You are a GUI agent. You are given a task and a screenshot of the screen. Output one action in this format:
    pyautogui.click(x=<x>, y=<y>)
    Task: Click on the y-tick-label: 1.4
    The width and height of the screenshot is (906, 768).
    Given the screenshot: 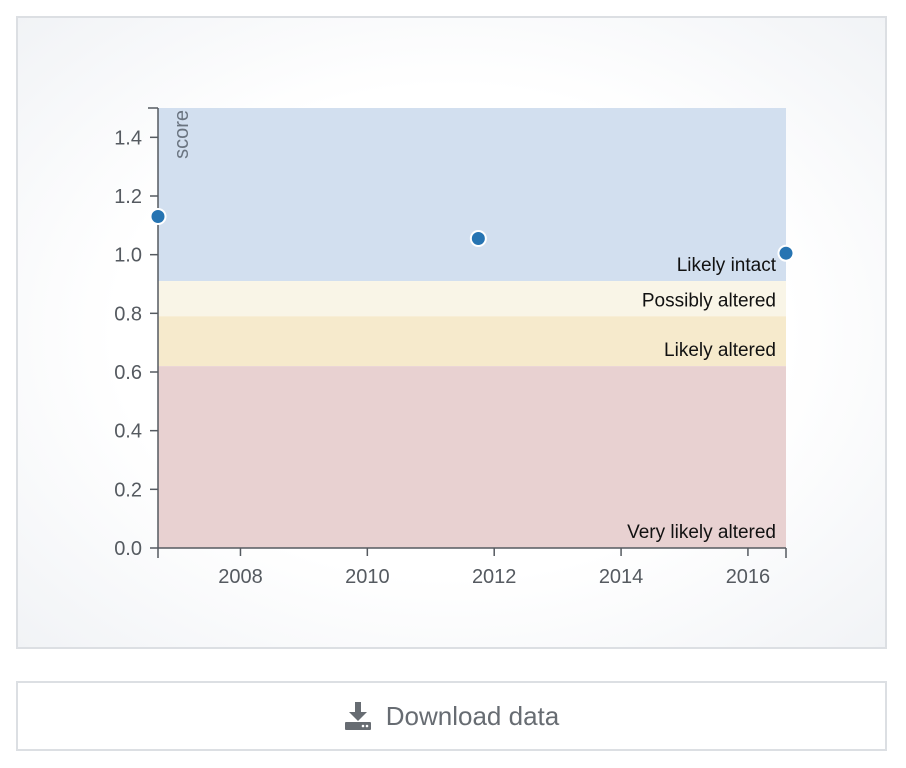 What is the action you would take?
    pyautogui.click(x=128, y=138)
    